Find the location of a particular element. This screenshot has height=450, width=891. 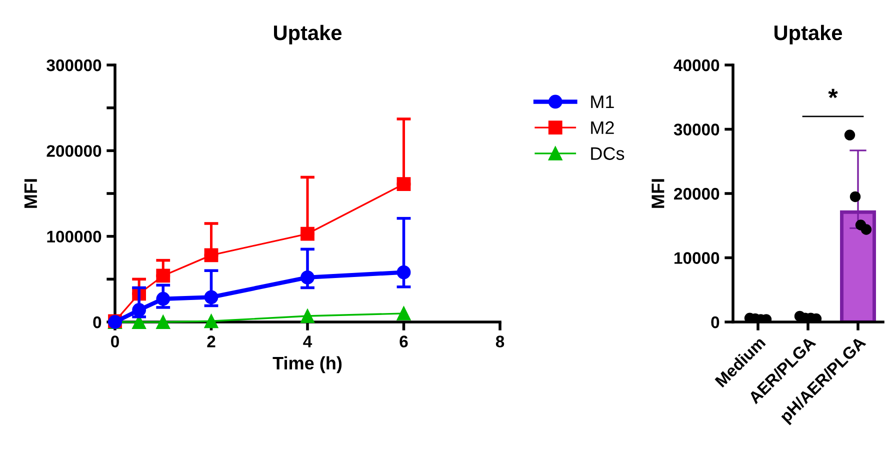

y-tick-label: 40000 is located at coordinates (697, 65).